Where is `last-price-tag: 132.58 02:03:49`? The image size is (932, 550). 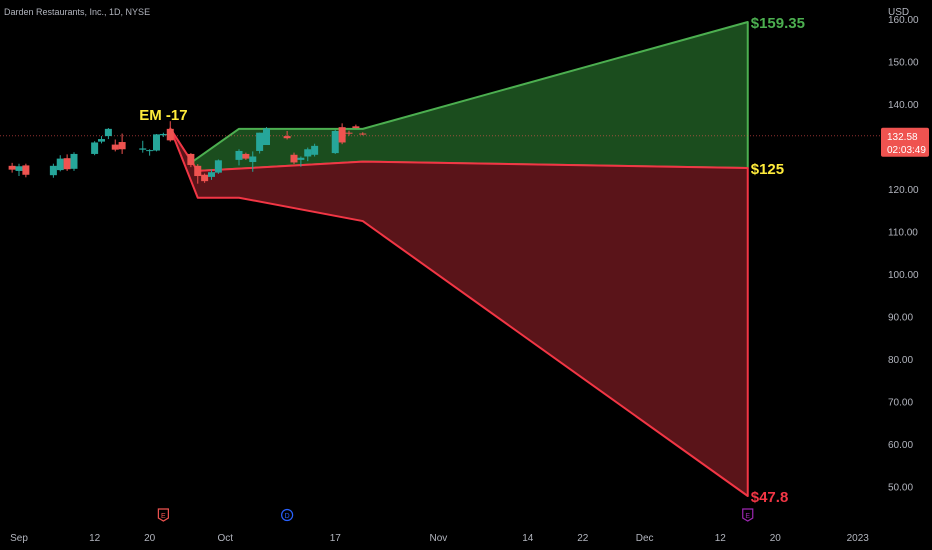
last-price-tag: 132.58 02:03:49 is located at coordinates (905, 142).